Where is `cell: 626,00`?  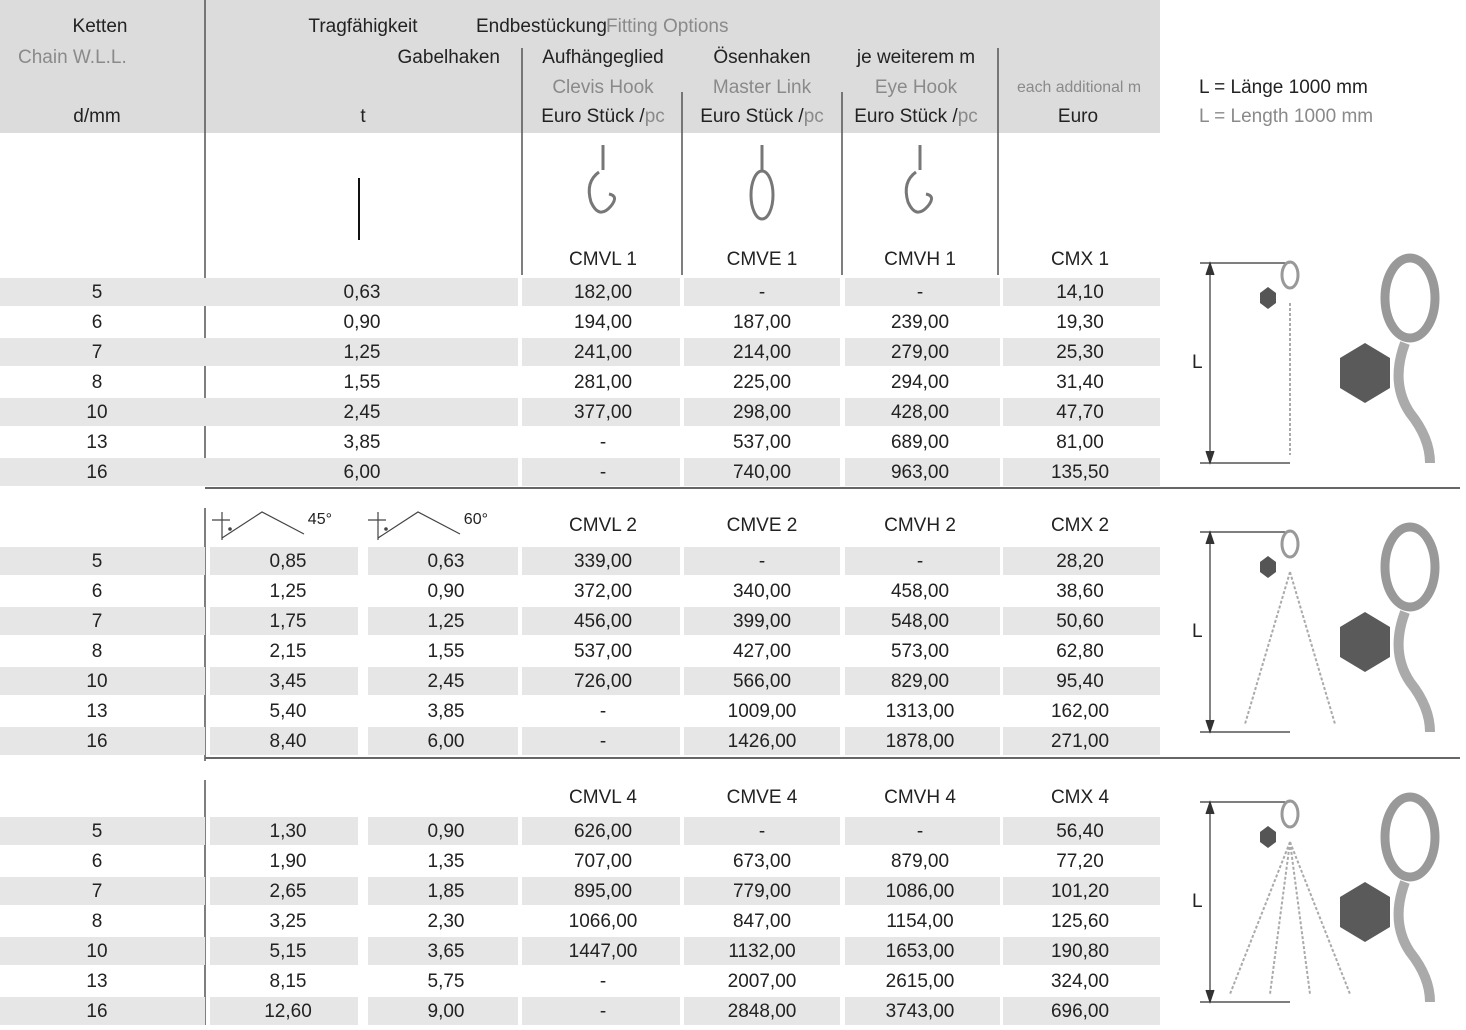 cell: 626,00 is located at coordinates (603, 831).